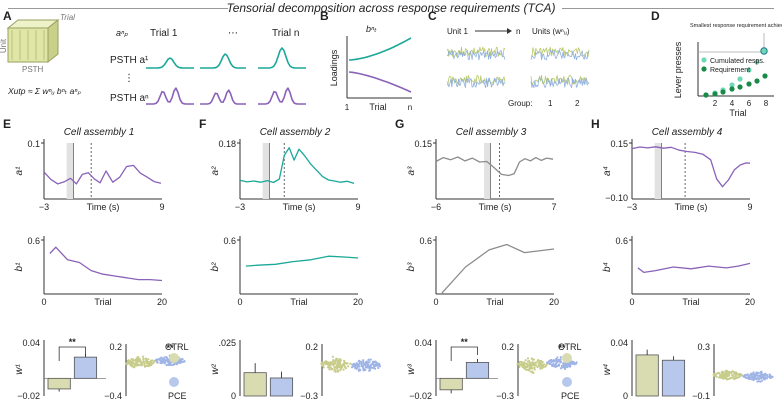 The width and height of the screenshot is (782, 409). I want to click on f-b-xlabel: Trial, so click(298, 302).